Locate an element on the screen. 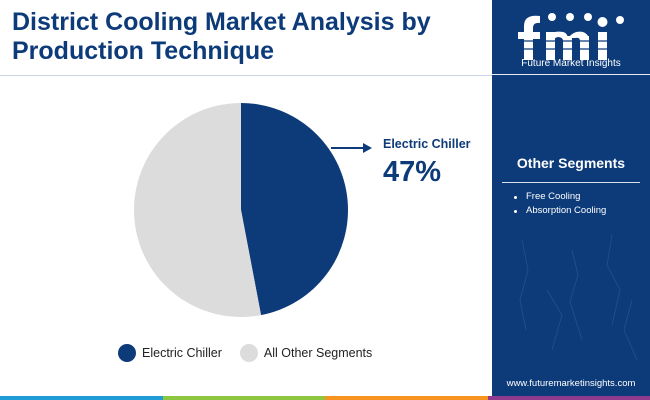 The image size is (650, 400). callout-value: 47% is located at coordinates (412, 172).